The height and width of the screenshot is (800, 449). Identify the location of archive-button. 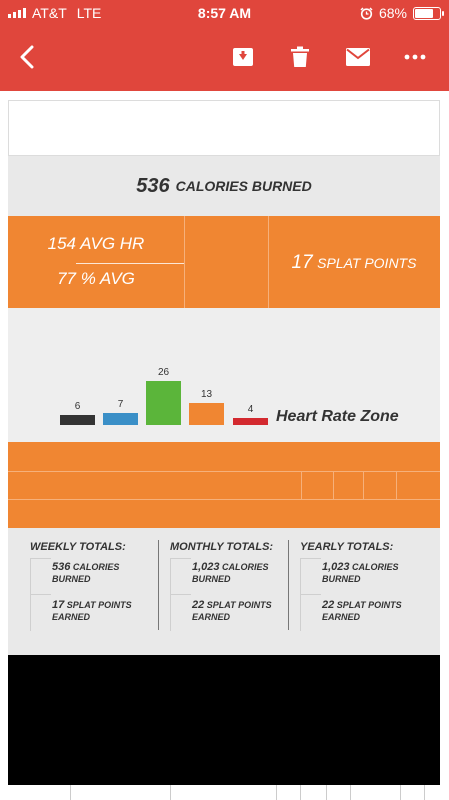
(243, 57).